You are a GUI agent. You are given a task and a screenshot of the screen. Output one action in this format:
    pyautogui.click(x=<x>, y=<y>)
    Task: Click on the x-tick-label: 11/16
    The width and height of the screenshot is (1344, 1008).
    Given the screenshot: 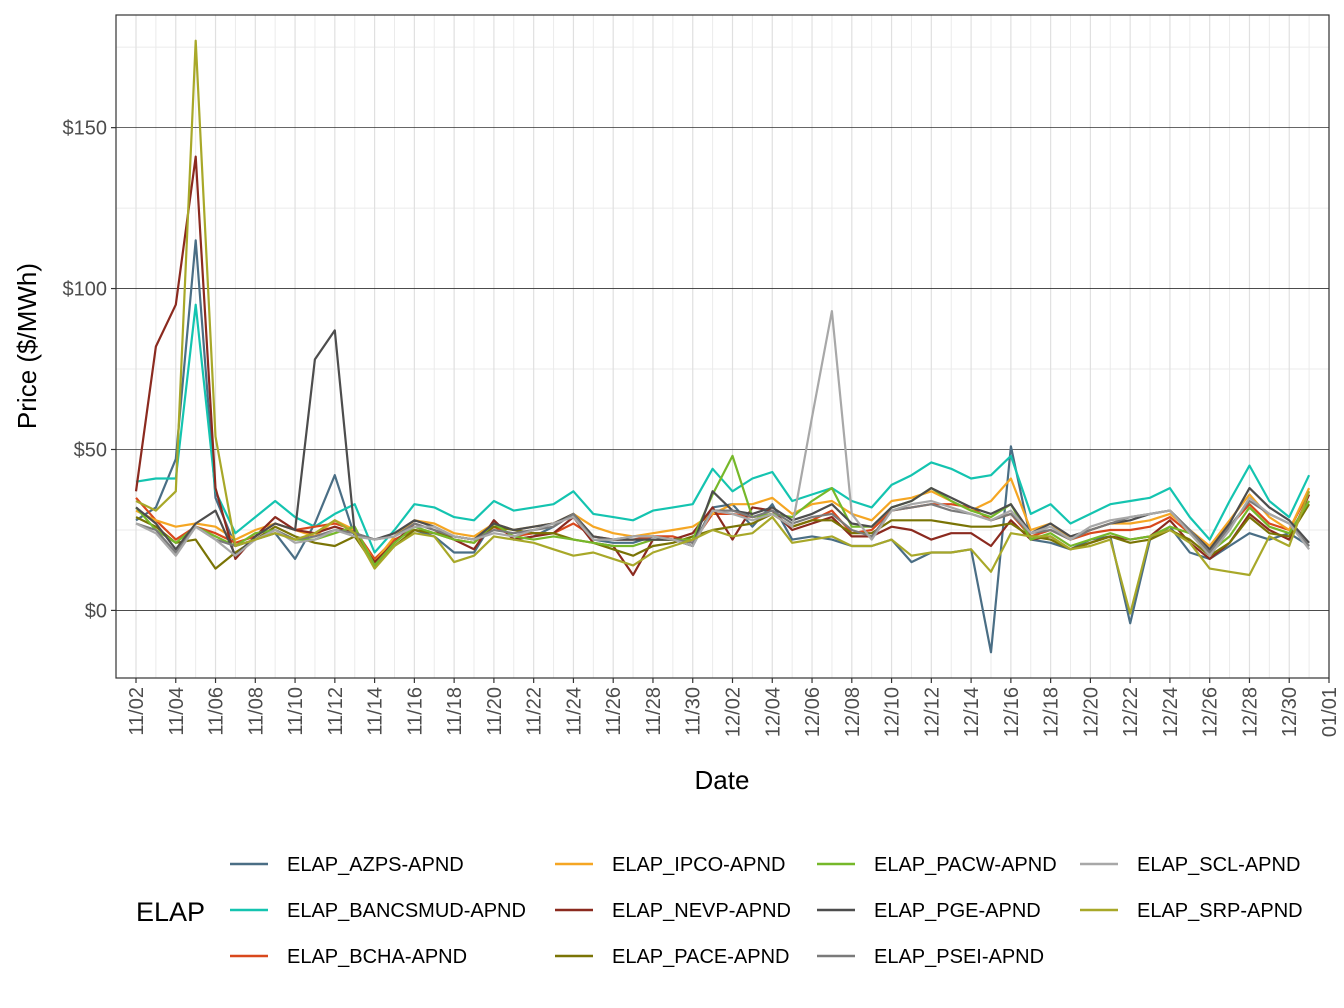 What is the action you would take?
    pyautogui.click(x=415, y=711)
    